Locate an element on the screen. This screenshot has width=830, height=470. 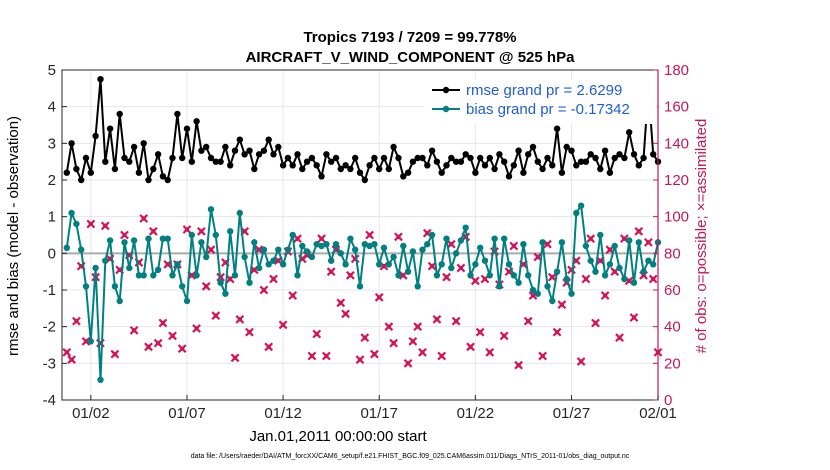
x-tick-label: 01/17 is located at coordinates (379, 413).